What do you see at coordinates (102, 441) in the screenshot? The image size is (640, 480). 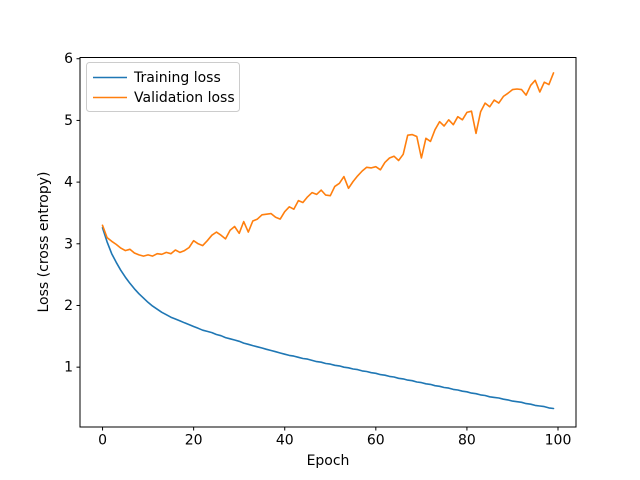 I see `x-tick-label: 0` at bounding box center [102, 441].